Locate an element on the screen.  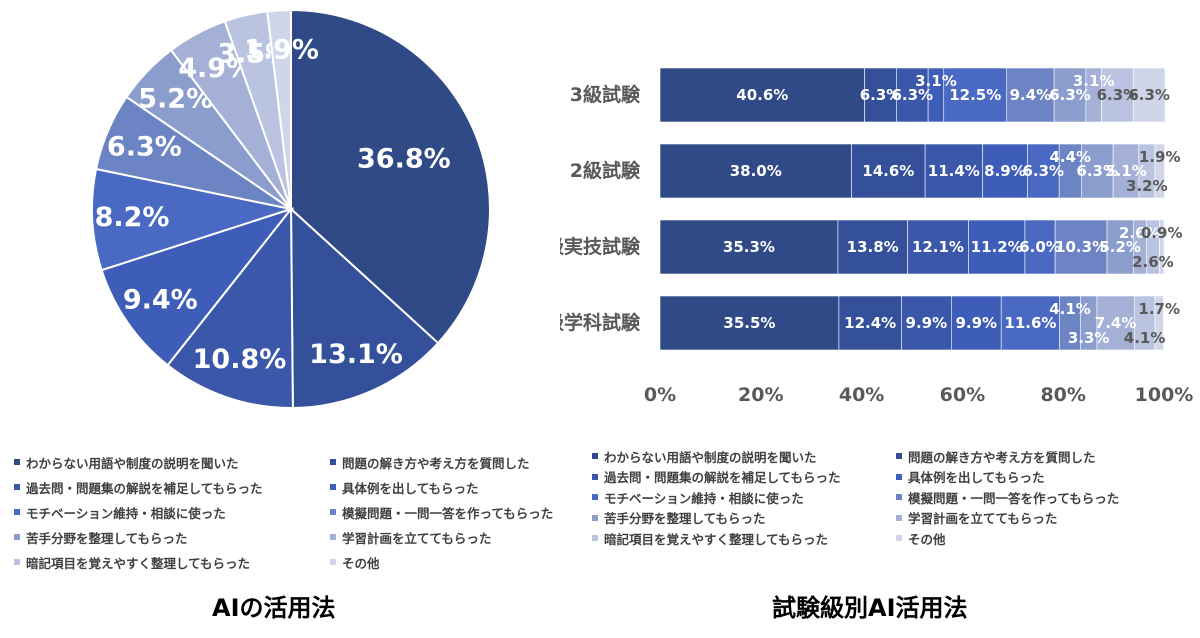
pie-data-label: 6.3% is located at coordinates (144, 146).